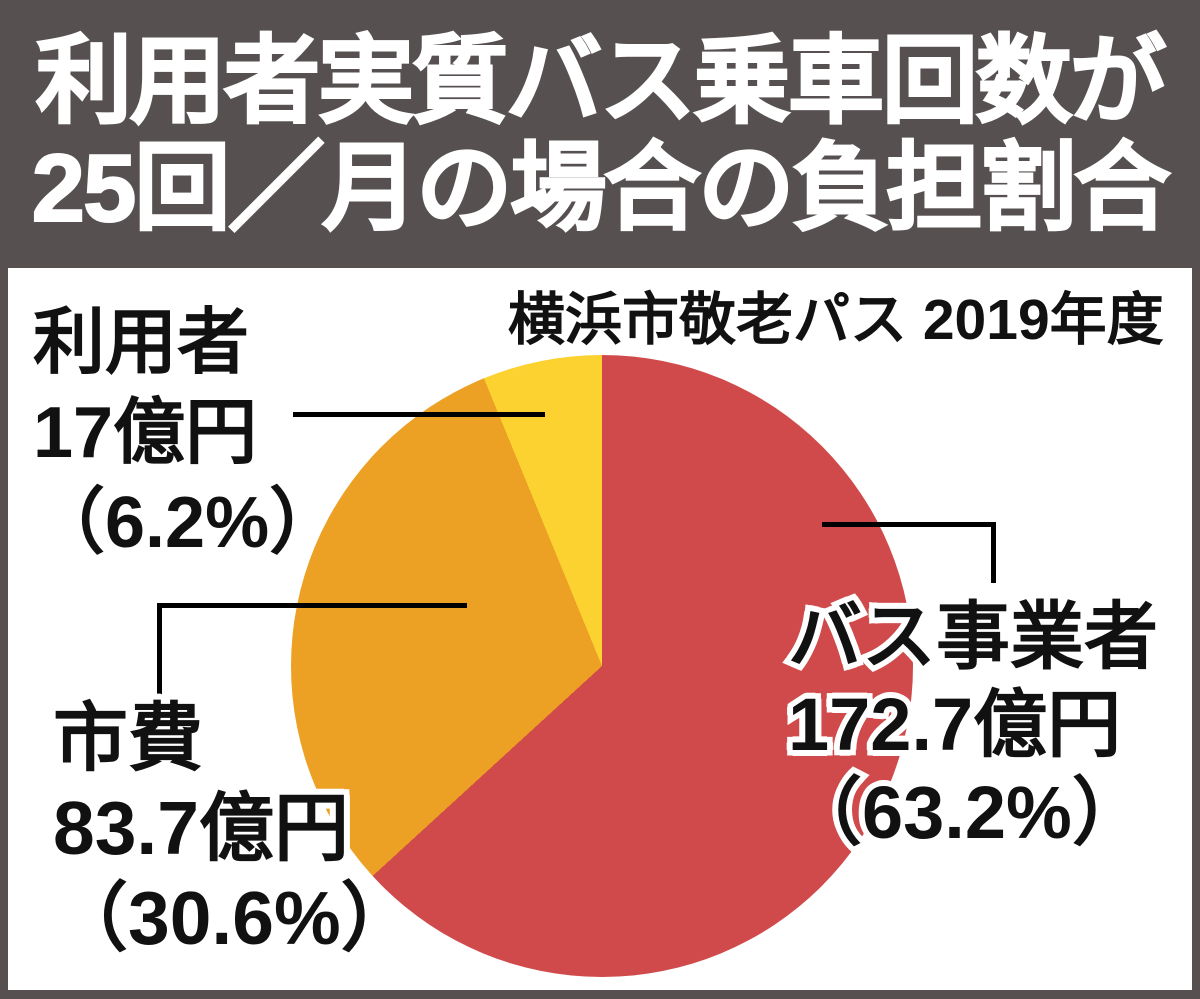 The image size is (1200, 999). I want to click on callout-line-bus-horizontal, so click(909, 524).